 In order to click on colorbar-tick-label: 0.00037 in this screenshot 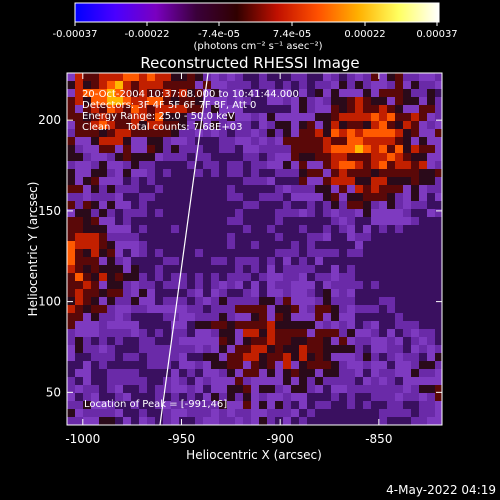, I will do `click(436, 34)`.